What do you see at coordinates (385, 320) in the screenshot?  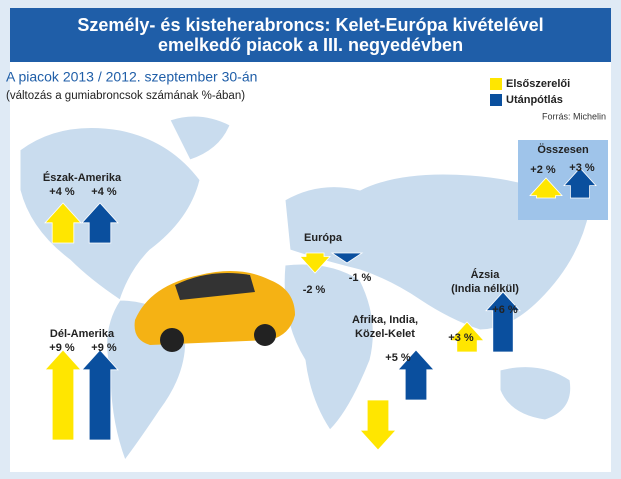 I see `region-label: Afrika, India,` at bounding box center [385, 320].